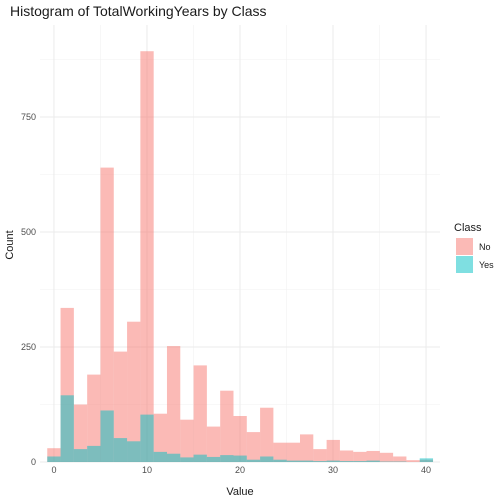 The width and height of the screenshot is (504, 504). I want to click on y-tick-label: 250, so click(28, 347).